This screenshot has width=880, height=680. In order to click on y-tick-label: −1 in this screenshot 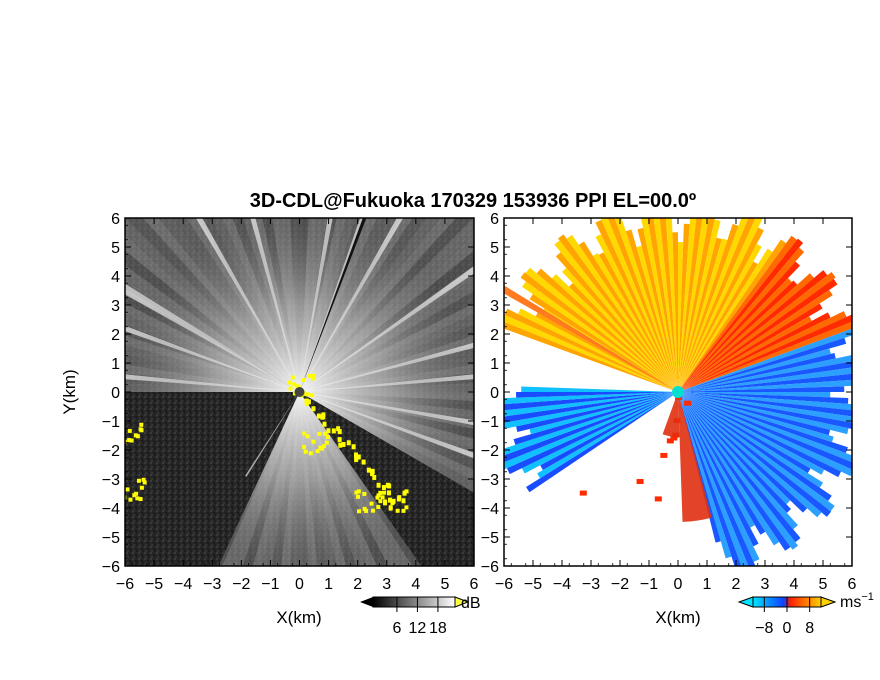, I will do `click(111, 422)`.